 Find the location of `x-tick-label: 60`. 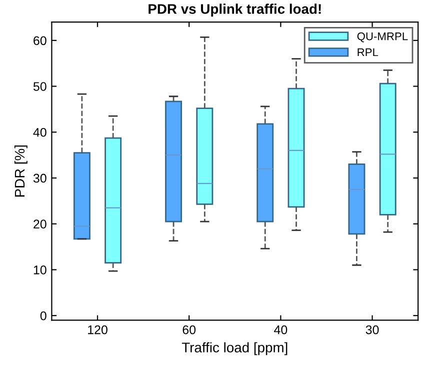

x-tick-label: 60 is located at coordinates (189, 329).